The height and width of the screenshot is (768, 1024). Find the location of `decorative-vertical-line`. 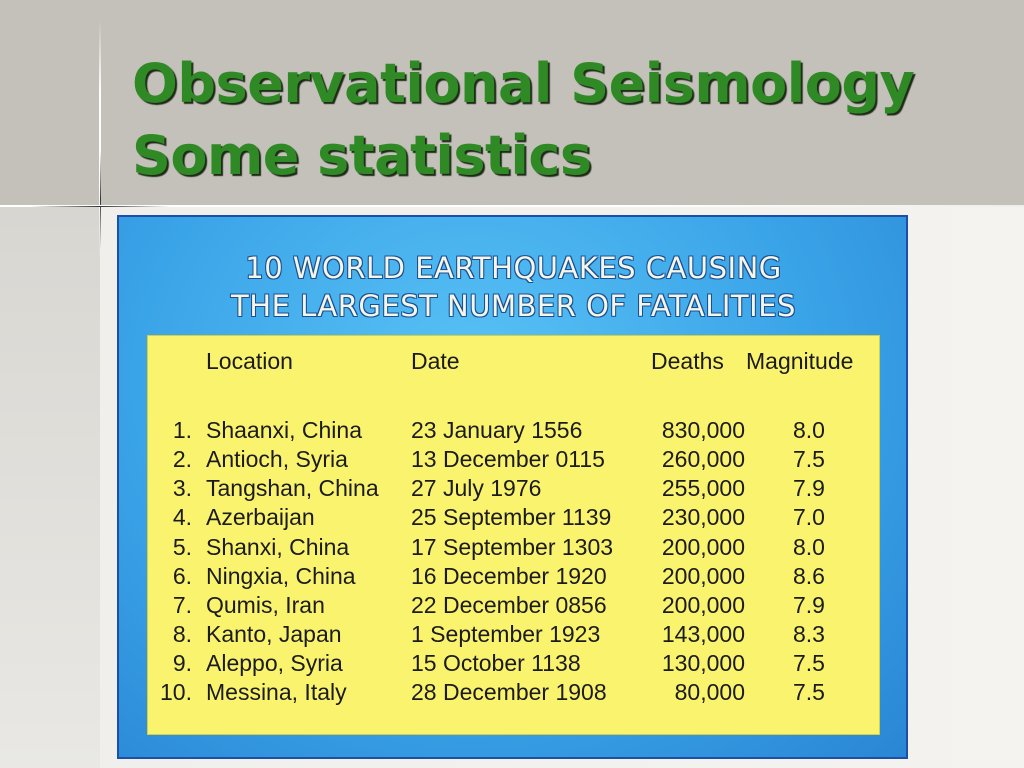

decorative-vertical-line is located at coordinates (100, 140).